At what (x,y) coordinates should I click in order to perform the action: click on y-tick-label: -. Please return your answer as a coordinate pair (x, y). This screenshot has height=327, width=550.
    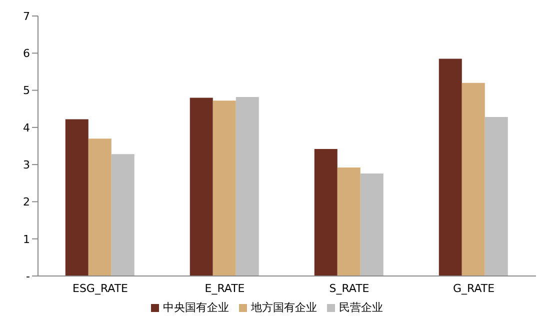
    Looking at the image, I should click on (28, 276).